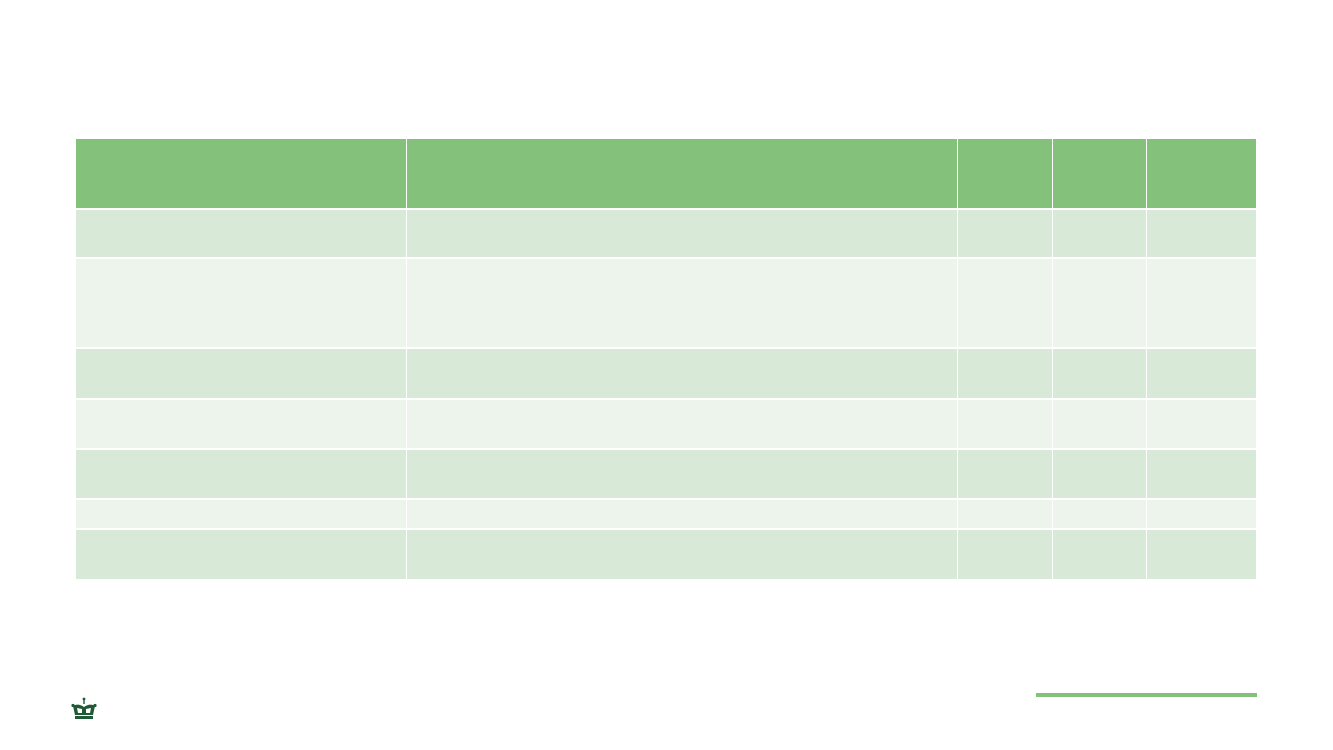 This screenshot has height=750, width=1333. Describe the element at coordinates (1146, 695) in the screenshot. I see `accent-line` at that location.